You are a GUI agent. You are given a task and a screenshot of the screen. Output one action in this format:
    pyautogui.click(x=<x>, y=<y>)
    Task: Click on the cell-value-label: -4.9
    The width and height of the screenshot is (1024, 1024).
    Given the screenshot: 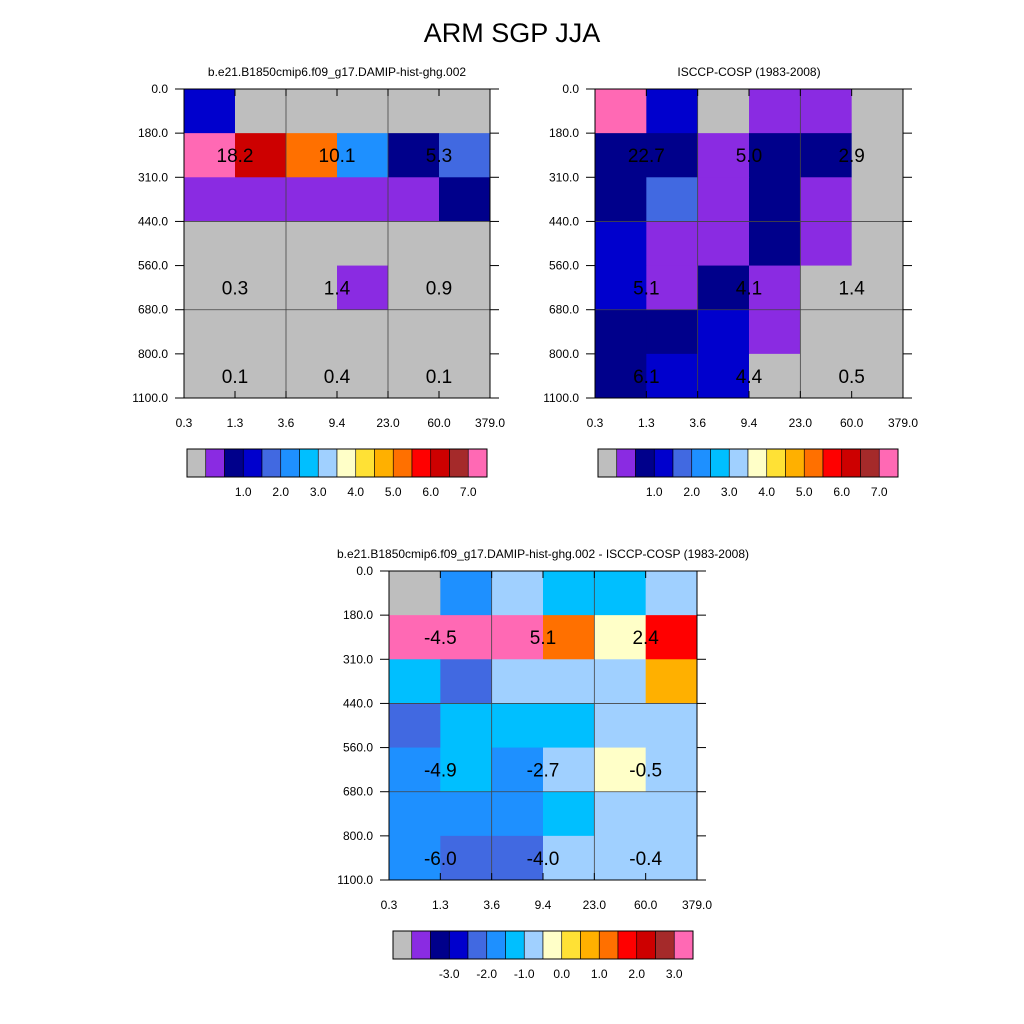 What is the action you would take?
    pyautogui.click(x=440, y=771)
    